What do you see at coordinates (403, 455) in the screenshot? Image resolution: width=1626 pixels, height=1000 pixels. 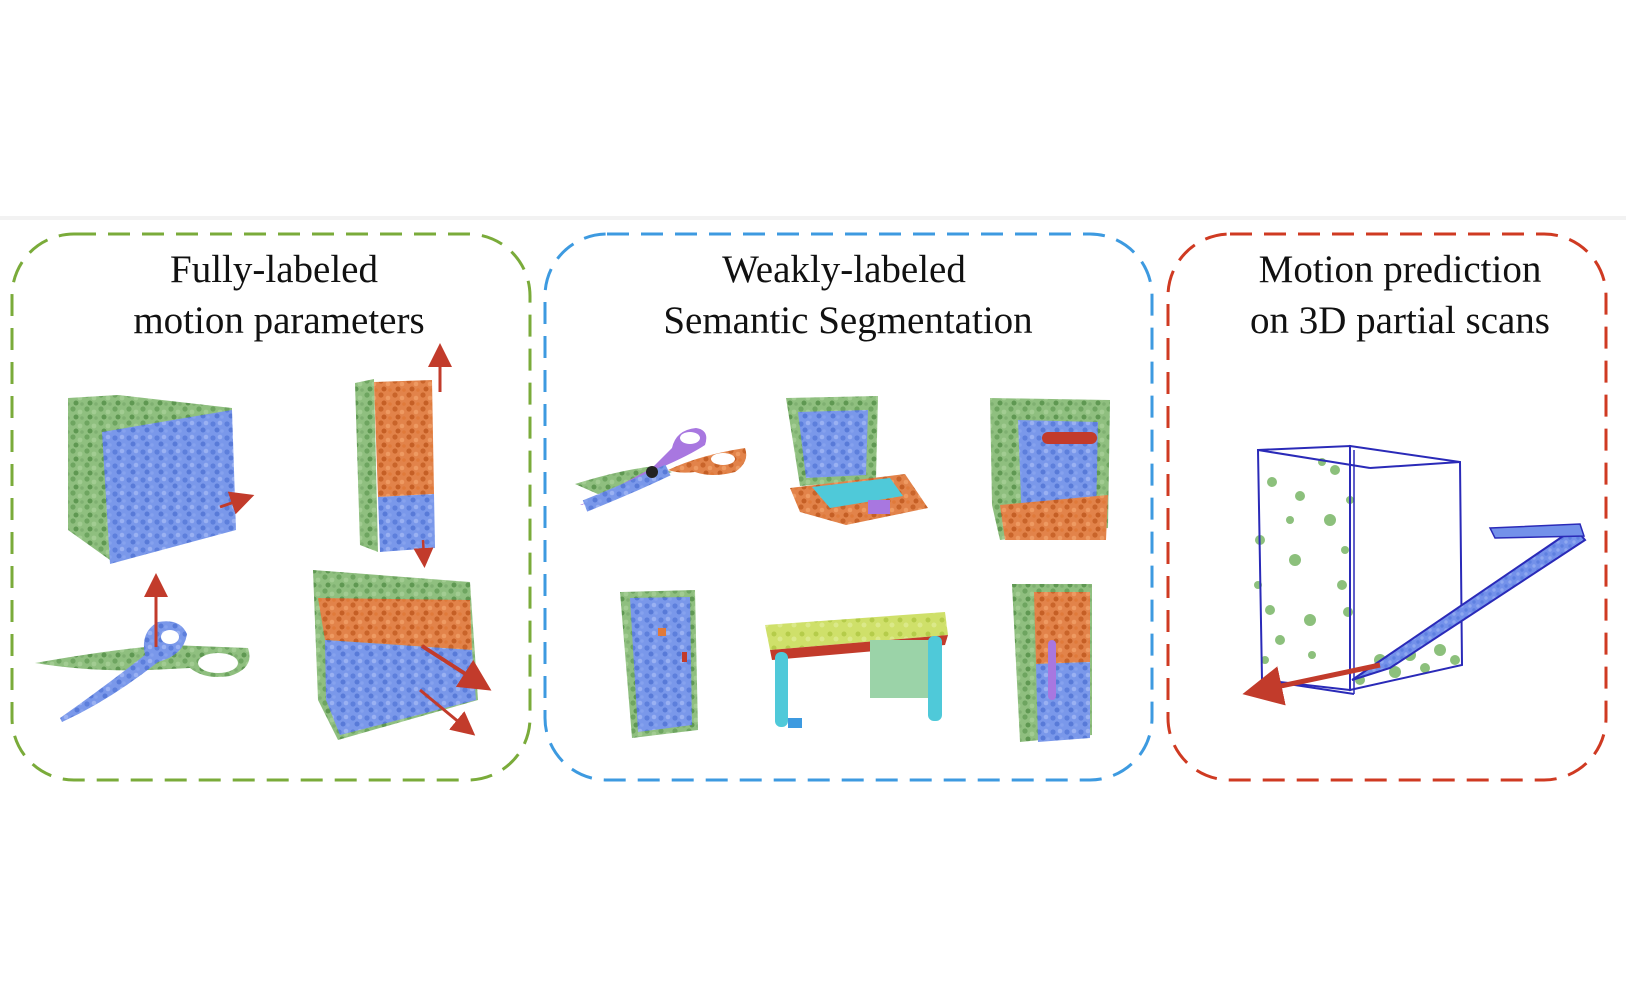 I see `tall-fridge-icon` at bounding box center [403, 455].